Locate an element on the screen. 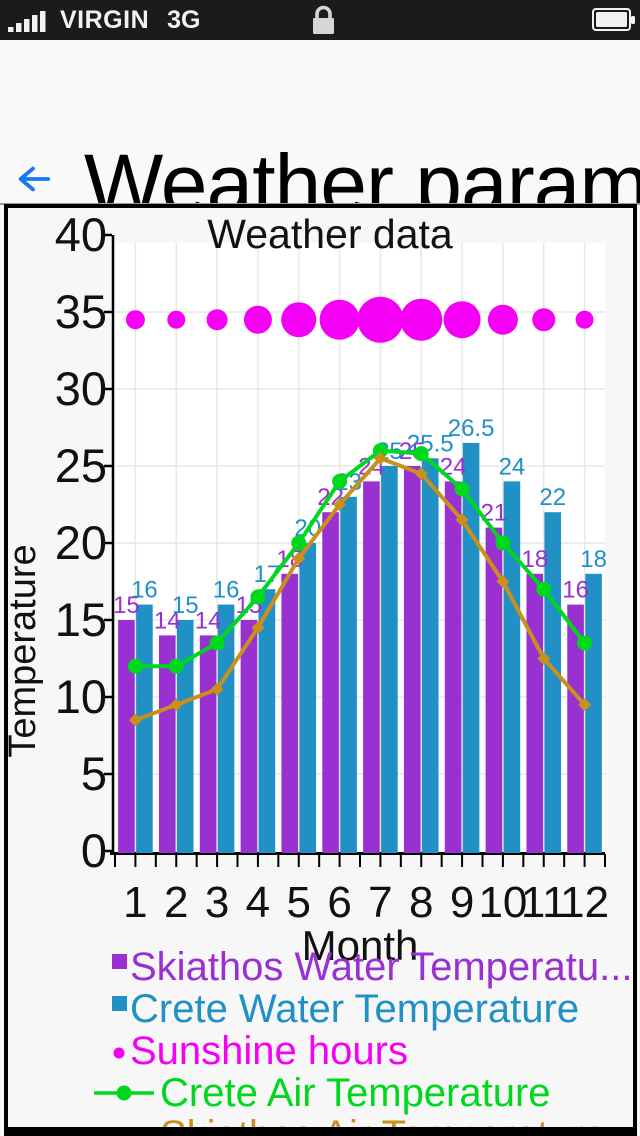 Image resolution: width=640 pixels, height=1136 pixels. svg-text: 35 is located at coordinates (81, 311).